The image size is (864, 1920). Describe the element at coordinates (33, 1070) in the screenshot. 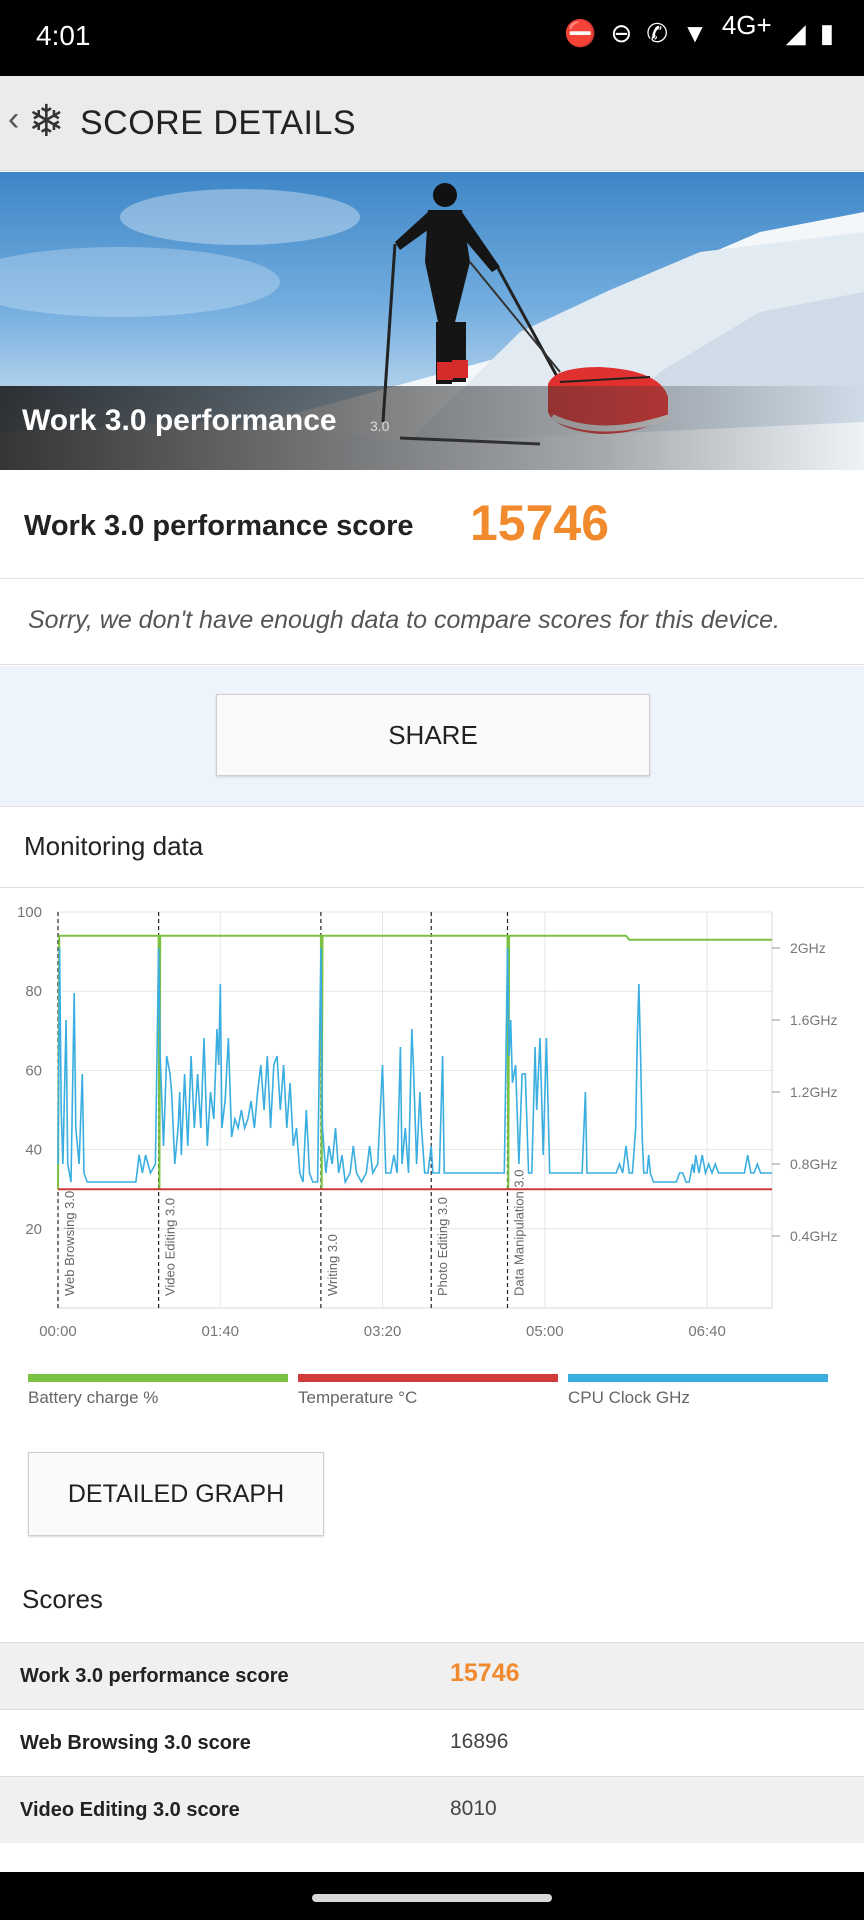

I see `y-left-tick-label: 60` at that location.